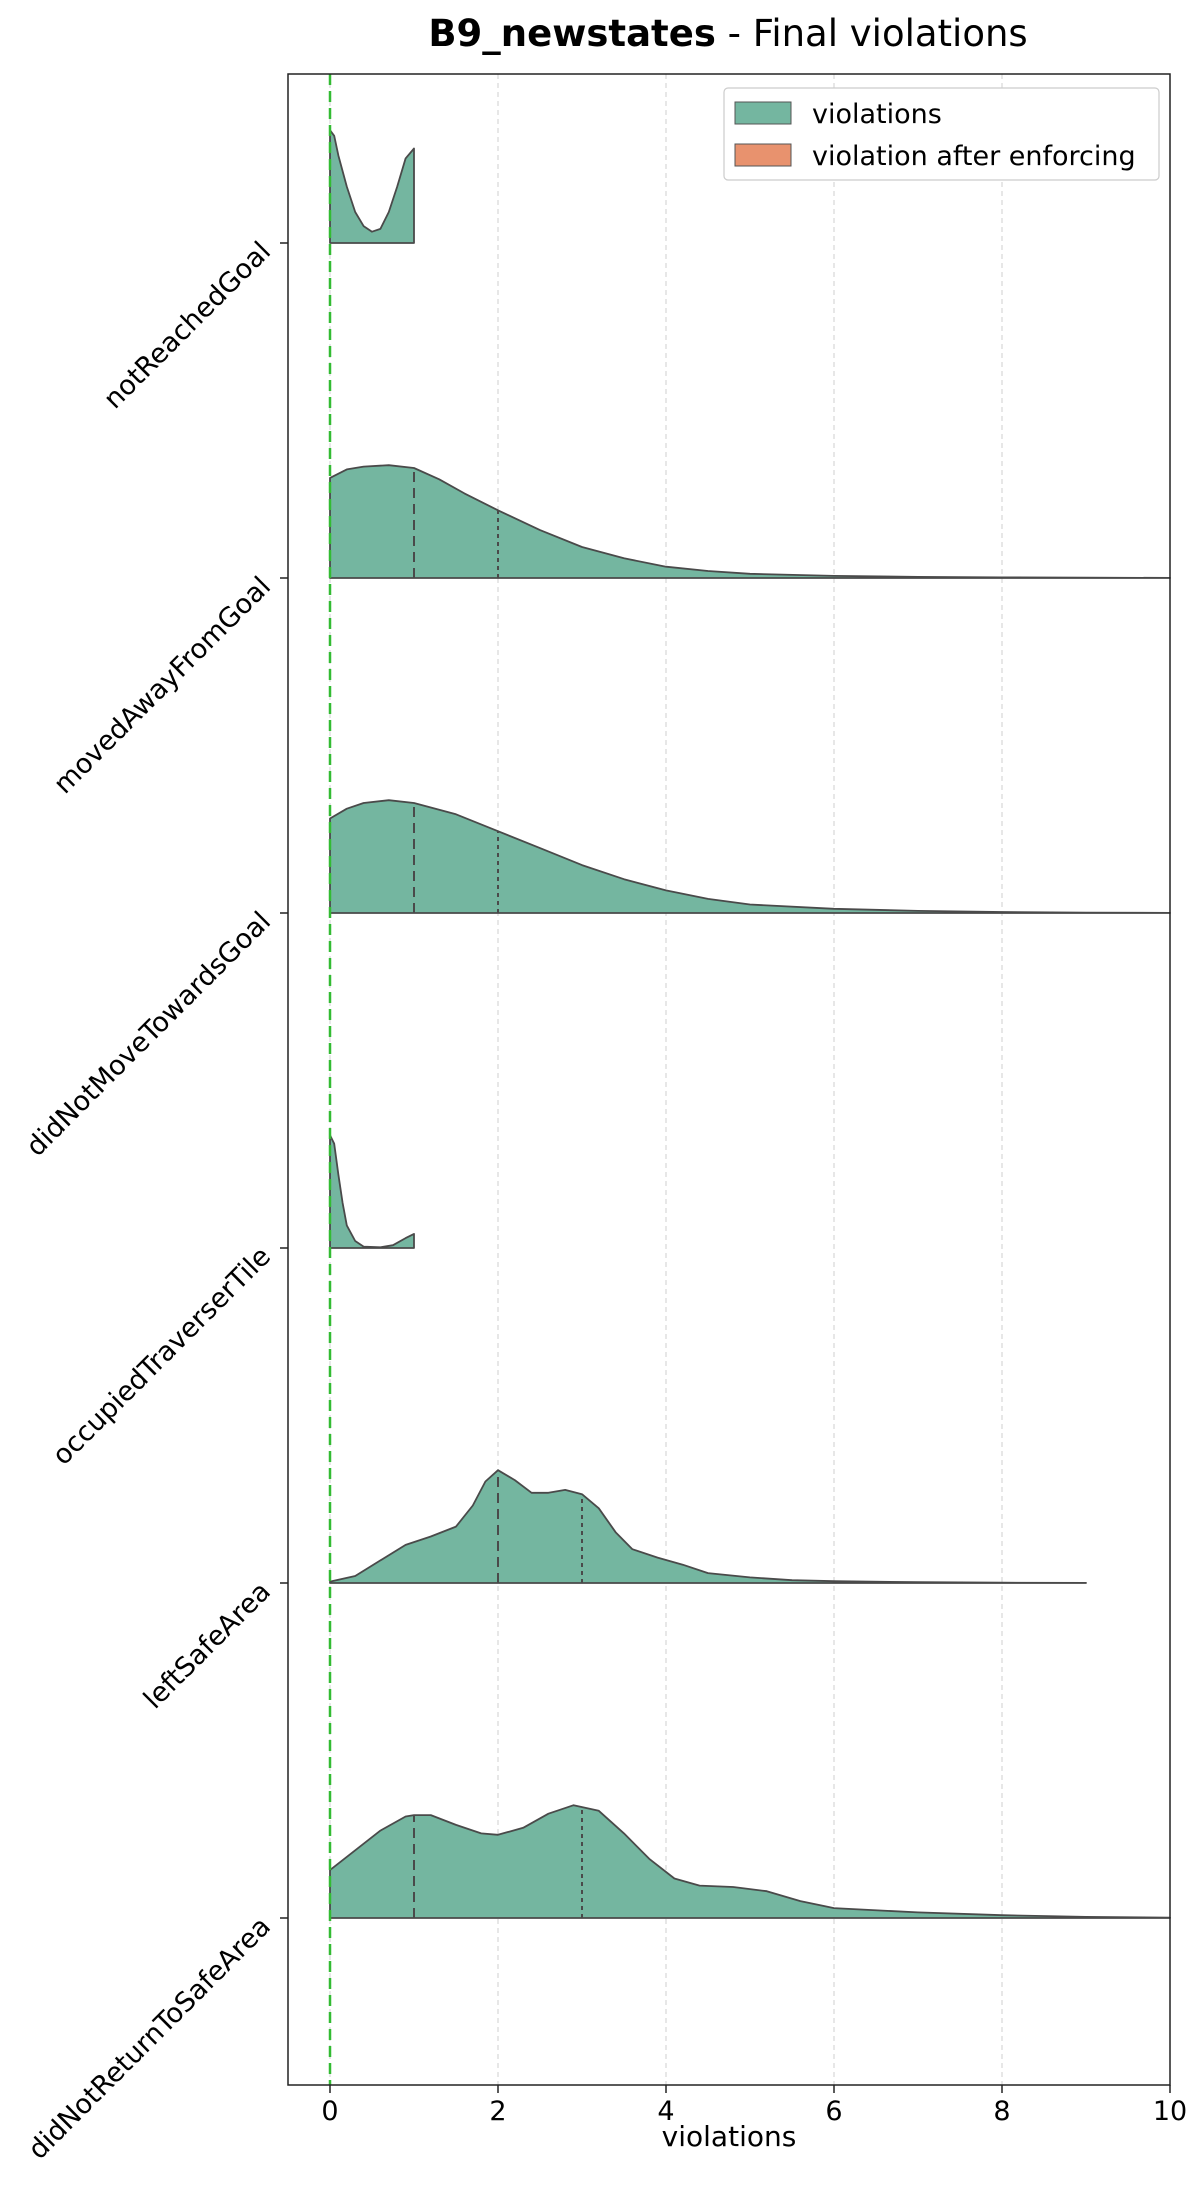 The height and width of the screenshot is (2200, 1200). Describe the element at coordinates (877, 114) in the screenshot. I see `legend-label: violations` at that location.